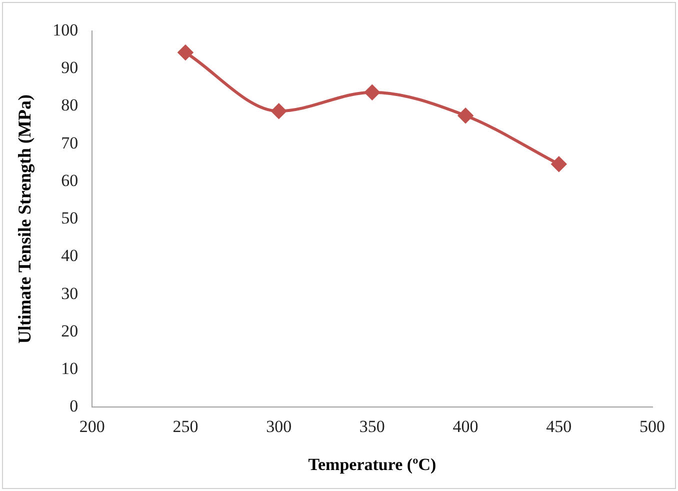 The height and width of the screenshot is (491, 678). Describe the element at coordinates (69, 142) in the screenshot. I see `y-tick-label: 70` at that location.